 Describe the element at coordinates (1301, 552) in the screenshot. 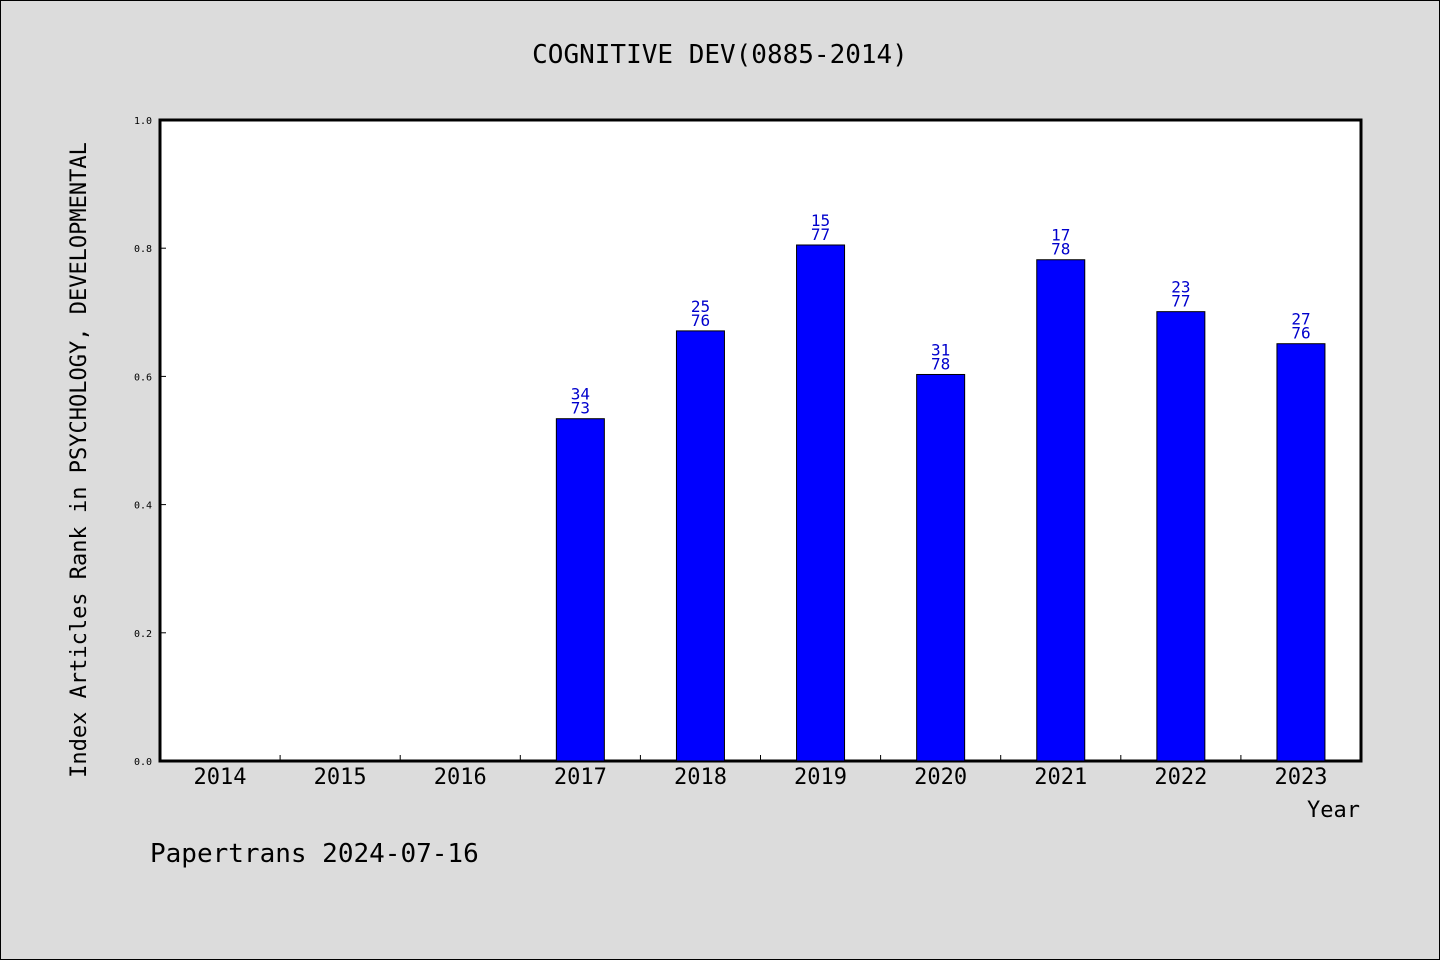

I see `bar-2023` at that location.